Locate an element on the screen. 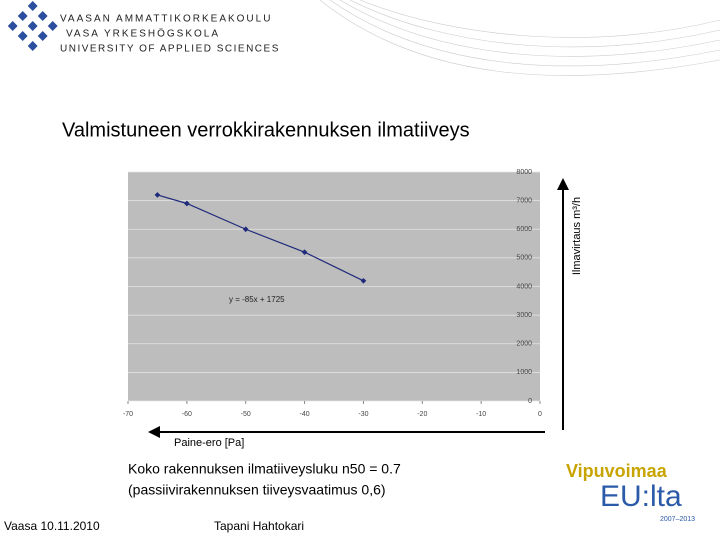 This screenshot has height=540, width=720. logo-text: VAASAN AMMATTIKORKEAKOULU is located at coordinates (166, 19).